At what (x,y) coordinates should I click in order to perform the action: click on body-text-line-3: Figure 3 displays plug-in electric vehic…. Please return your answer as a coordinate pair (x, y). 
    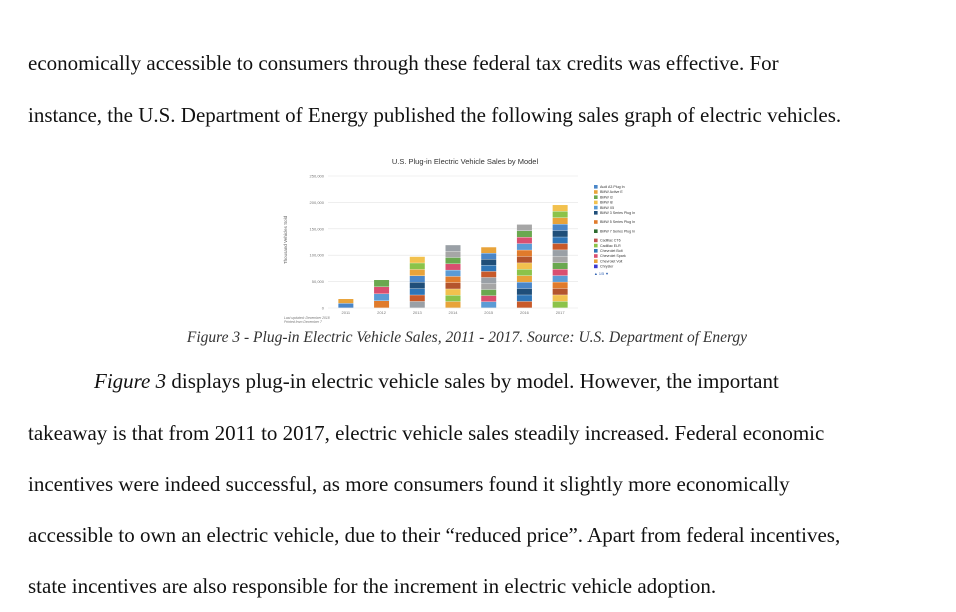
    Looking at the image, I should click on (436, 381).